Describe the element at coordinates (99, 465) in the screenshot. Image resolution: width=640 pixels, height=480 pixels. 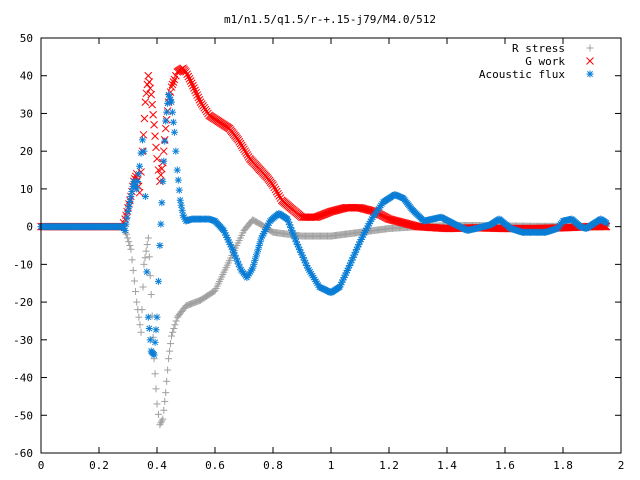
I see `x-tick-label: 0.2` at that location.